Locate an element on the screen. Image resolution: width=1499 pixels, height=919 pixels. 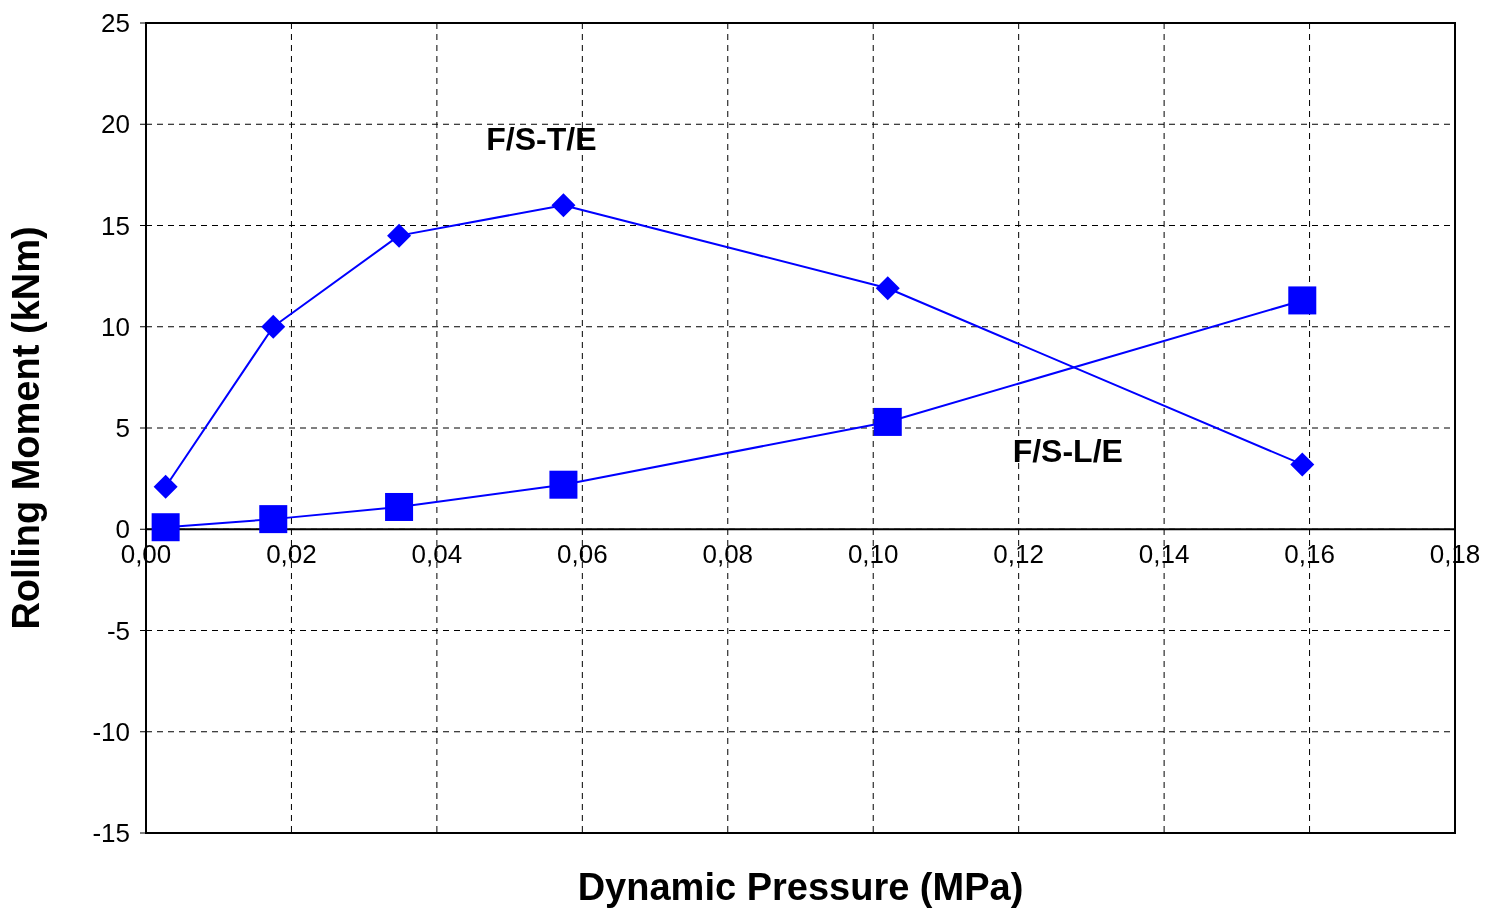
x-tick-label: 0,10 is located at coordinates (873, 554).